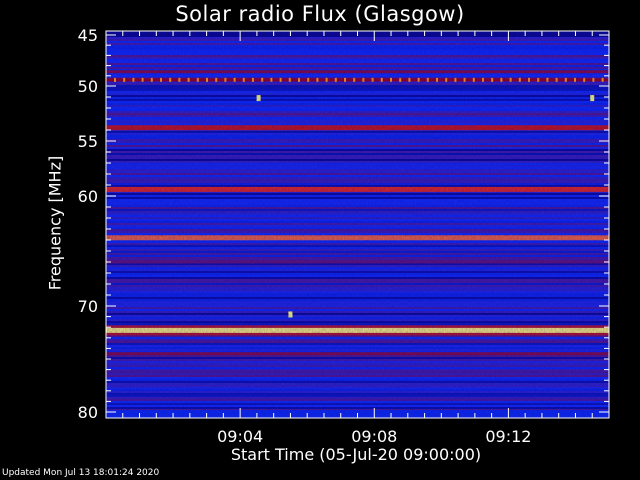 The height and width of the screenshot is (480, 640). What do you see at coordinates (356, 454) in the screenshot?
I see `x-axis-label: Start Time (05-Jul-20 09:00:00)` at bounding box center [356, 454].